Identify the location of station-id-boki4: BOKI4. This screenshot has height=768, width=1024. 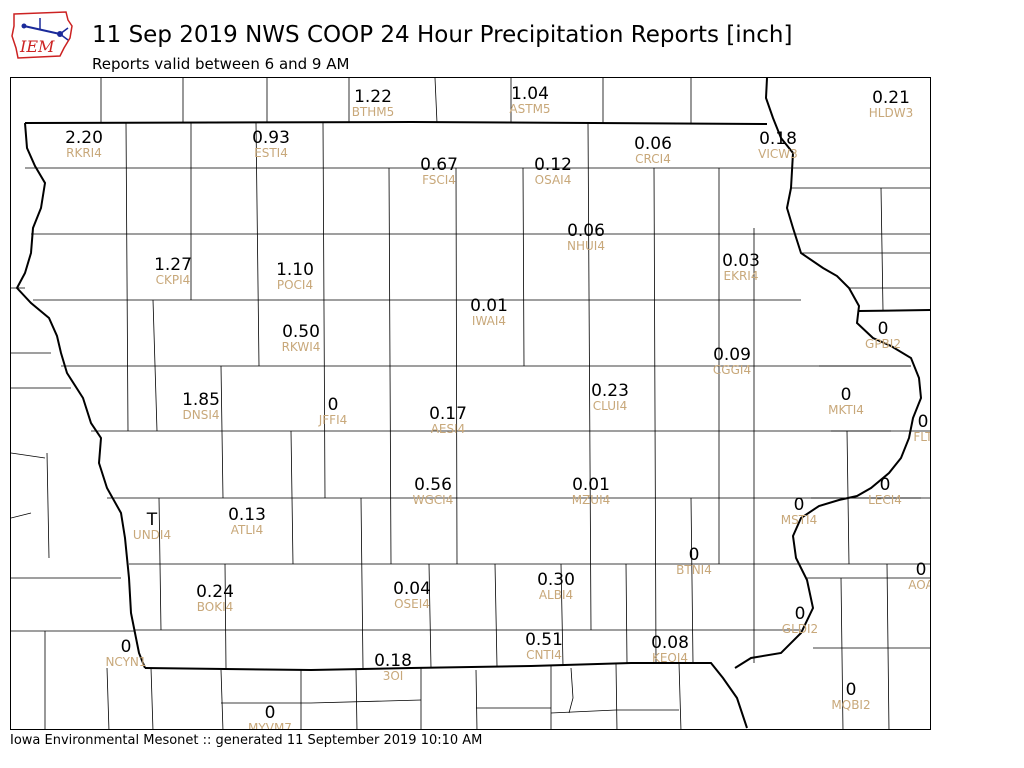
(215, 607).